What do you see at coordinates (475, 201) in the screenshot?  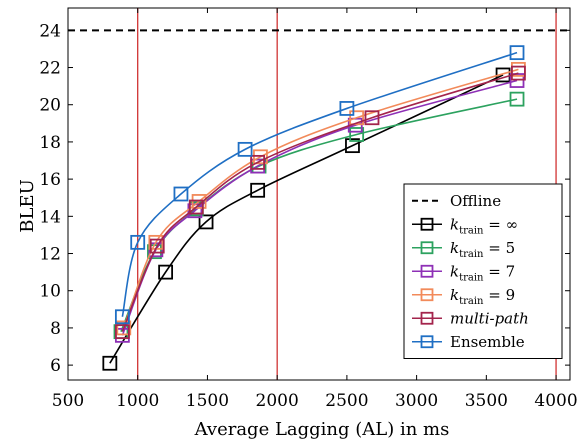 I see `legend-label: Offline` at bounding box center [475, 201].